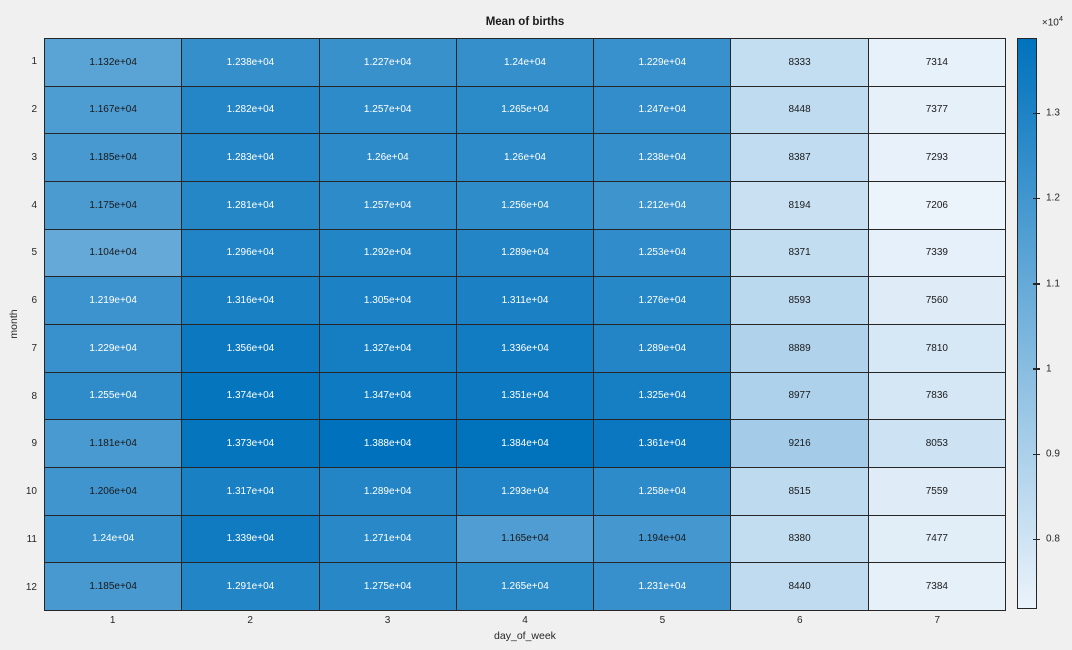 This screenshot has width=1072, height=650. What do you see at coordinates (31, 539) in the screenshot?
I see `y-tick-label: 11` at bounding box center [31, 539].